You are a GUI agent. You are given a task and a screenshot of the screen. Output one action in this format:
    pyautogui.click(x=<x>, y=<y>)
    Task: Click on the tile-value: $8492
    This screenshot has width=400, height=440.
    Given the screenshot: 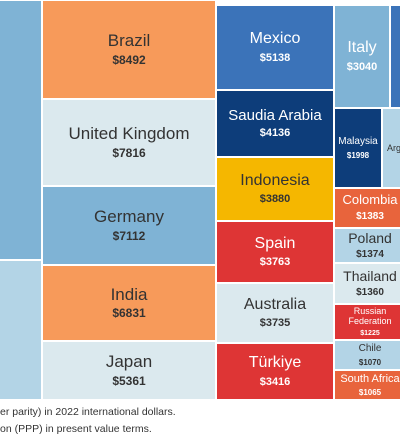 What is the action you would take?
    pyautogui.click(x=129, y=59)
    